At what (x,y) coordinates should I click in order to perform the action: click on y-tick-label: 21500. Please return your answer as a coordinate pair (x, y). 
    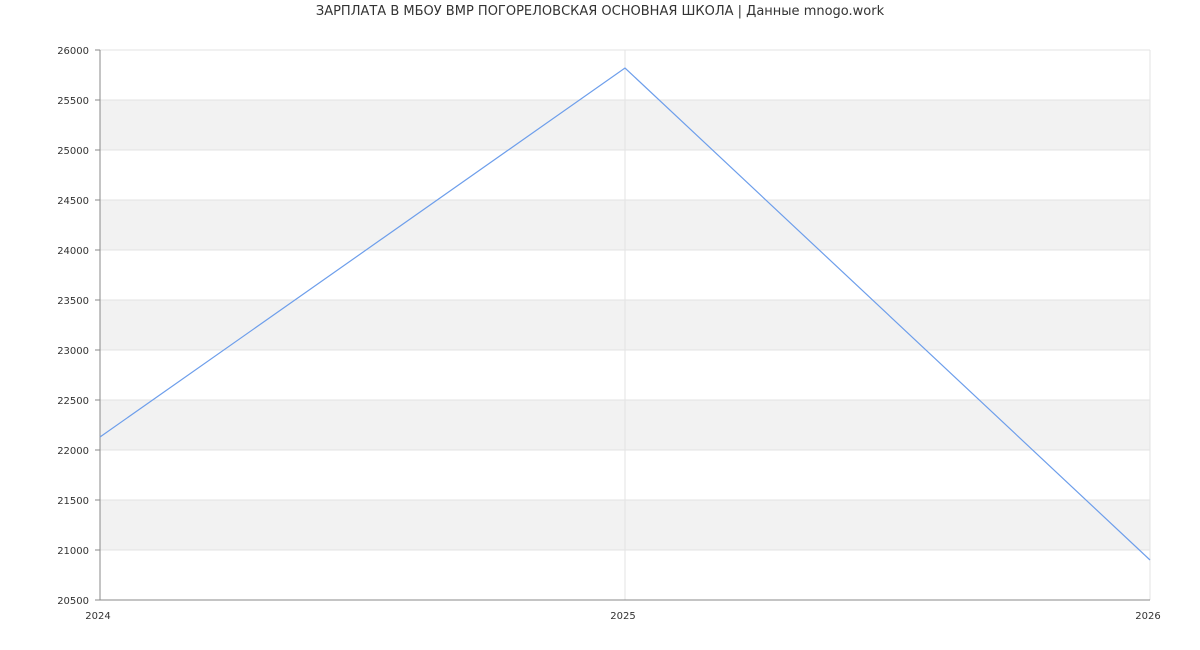
    Looking at the image, I should click on (73, 501).